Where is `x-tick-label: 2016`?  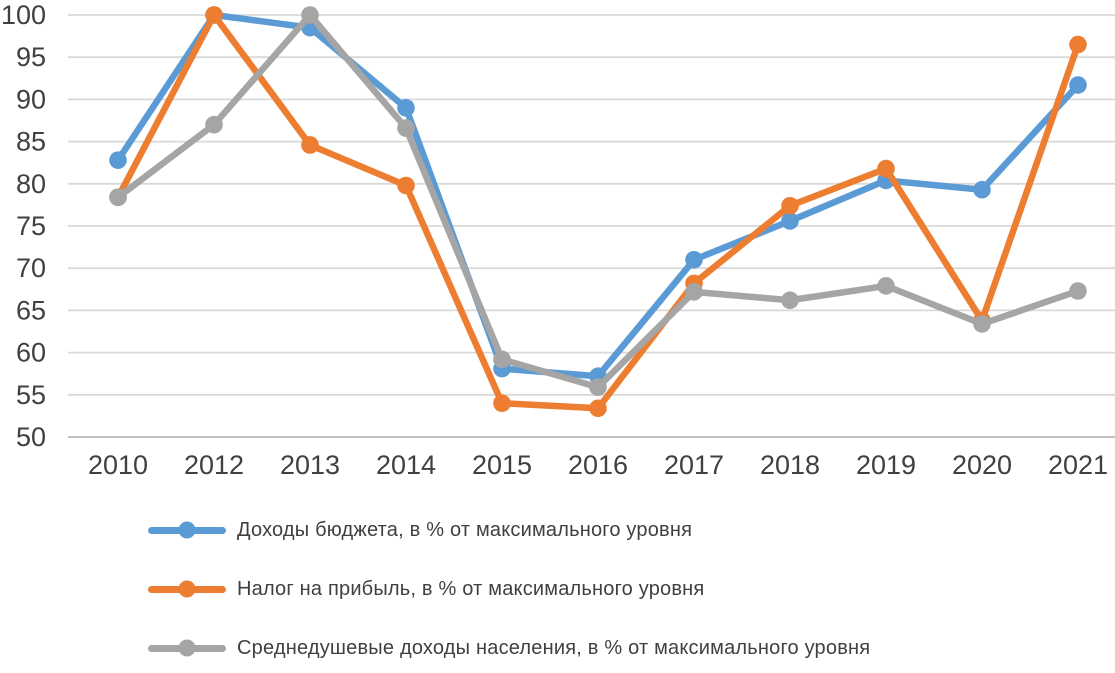
x-tick-label: 2016 is located at coordinates (598, 465).